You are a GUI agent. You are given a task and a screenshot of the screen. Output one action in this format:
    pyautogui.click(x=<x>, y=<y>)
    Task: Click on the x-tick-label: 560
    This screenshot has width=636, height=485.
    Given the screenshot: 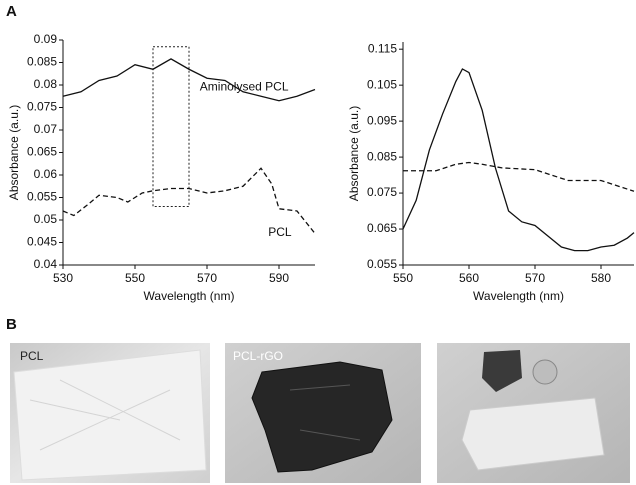 What is the action you would take?
    pyautogui.click(x=469, y=278)
    